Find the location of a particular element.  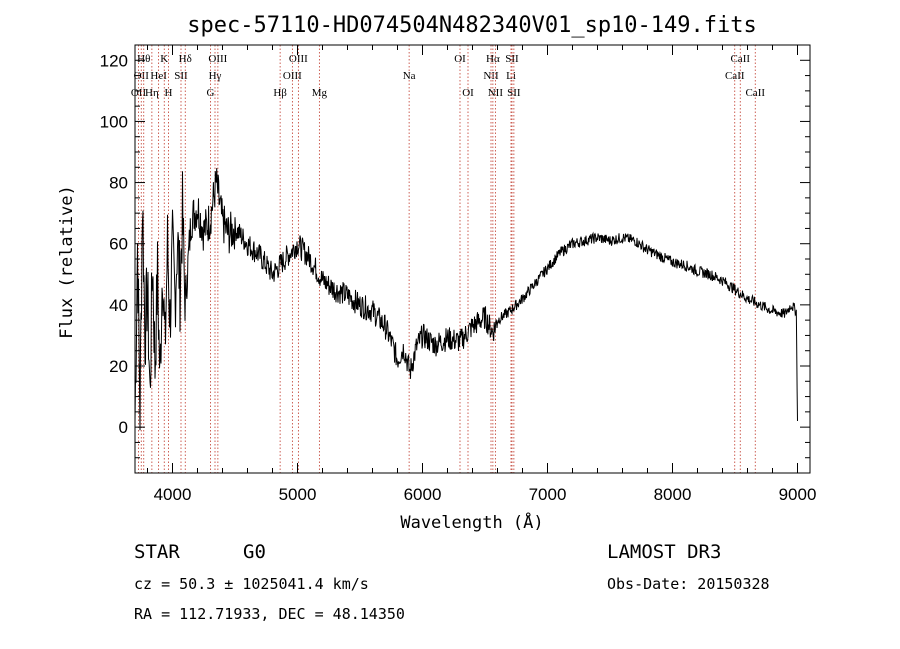

spectral-subclass: G0 is located at coordinates (254, 552).